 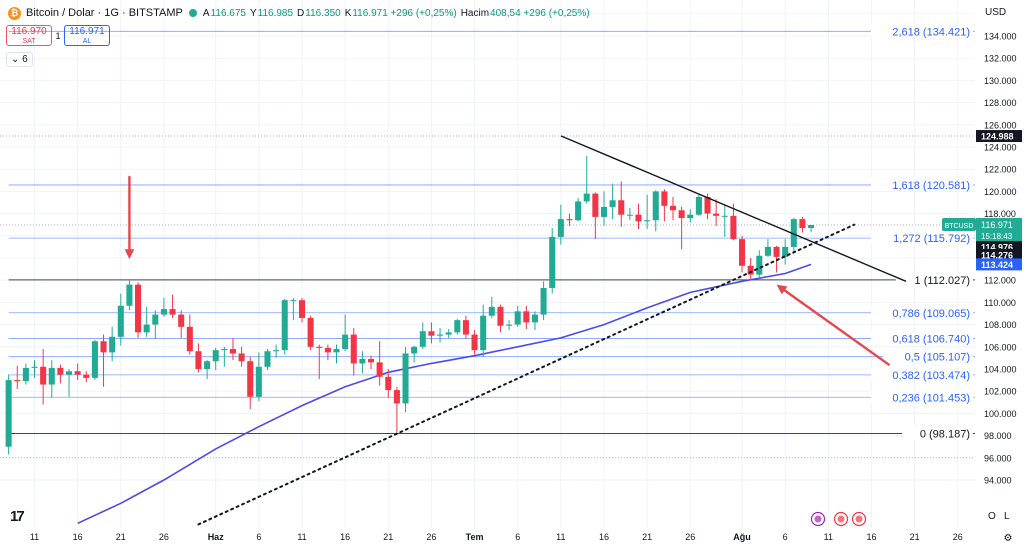 What do you see at coordinates (1007, 516) in the screenshot?
I see `scale-option-l: L` at bounding box center [1007, 516].